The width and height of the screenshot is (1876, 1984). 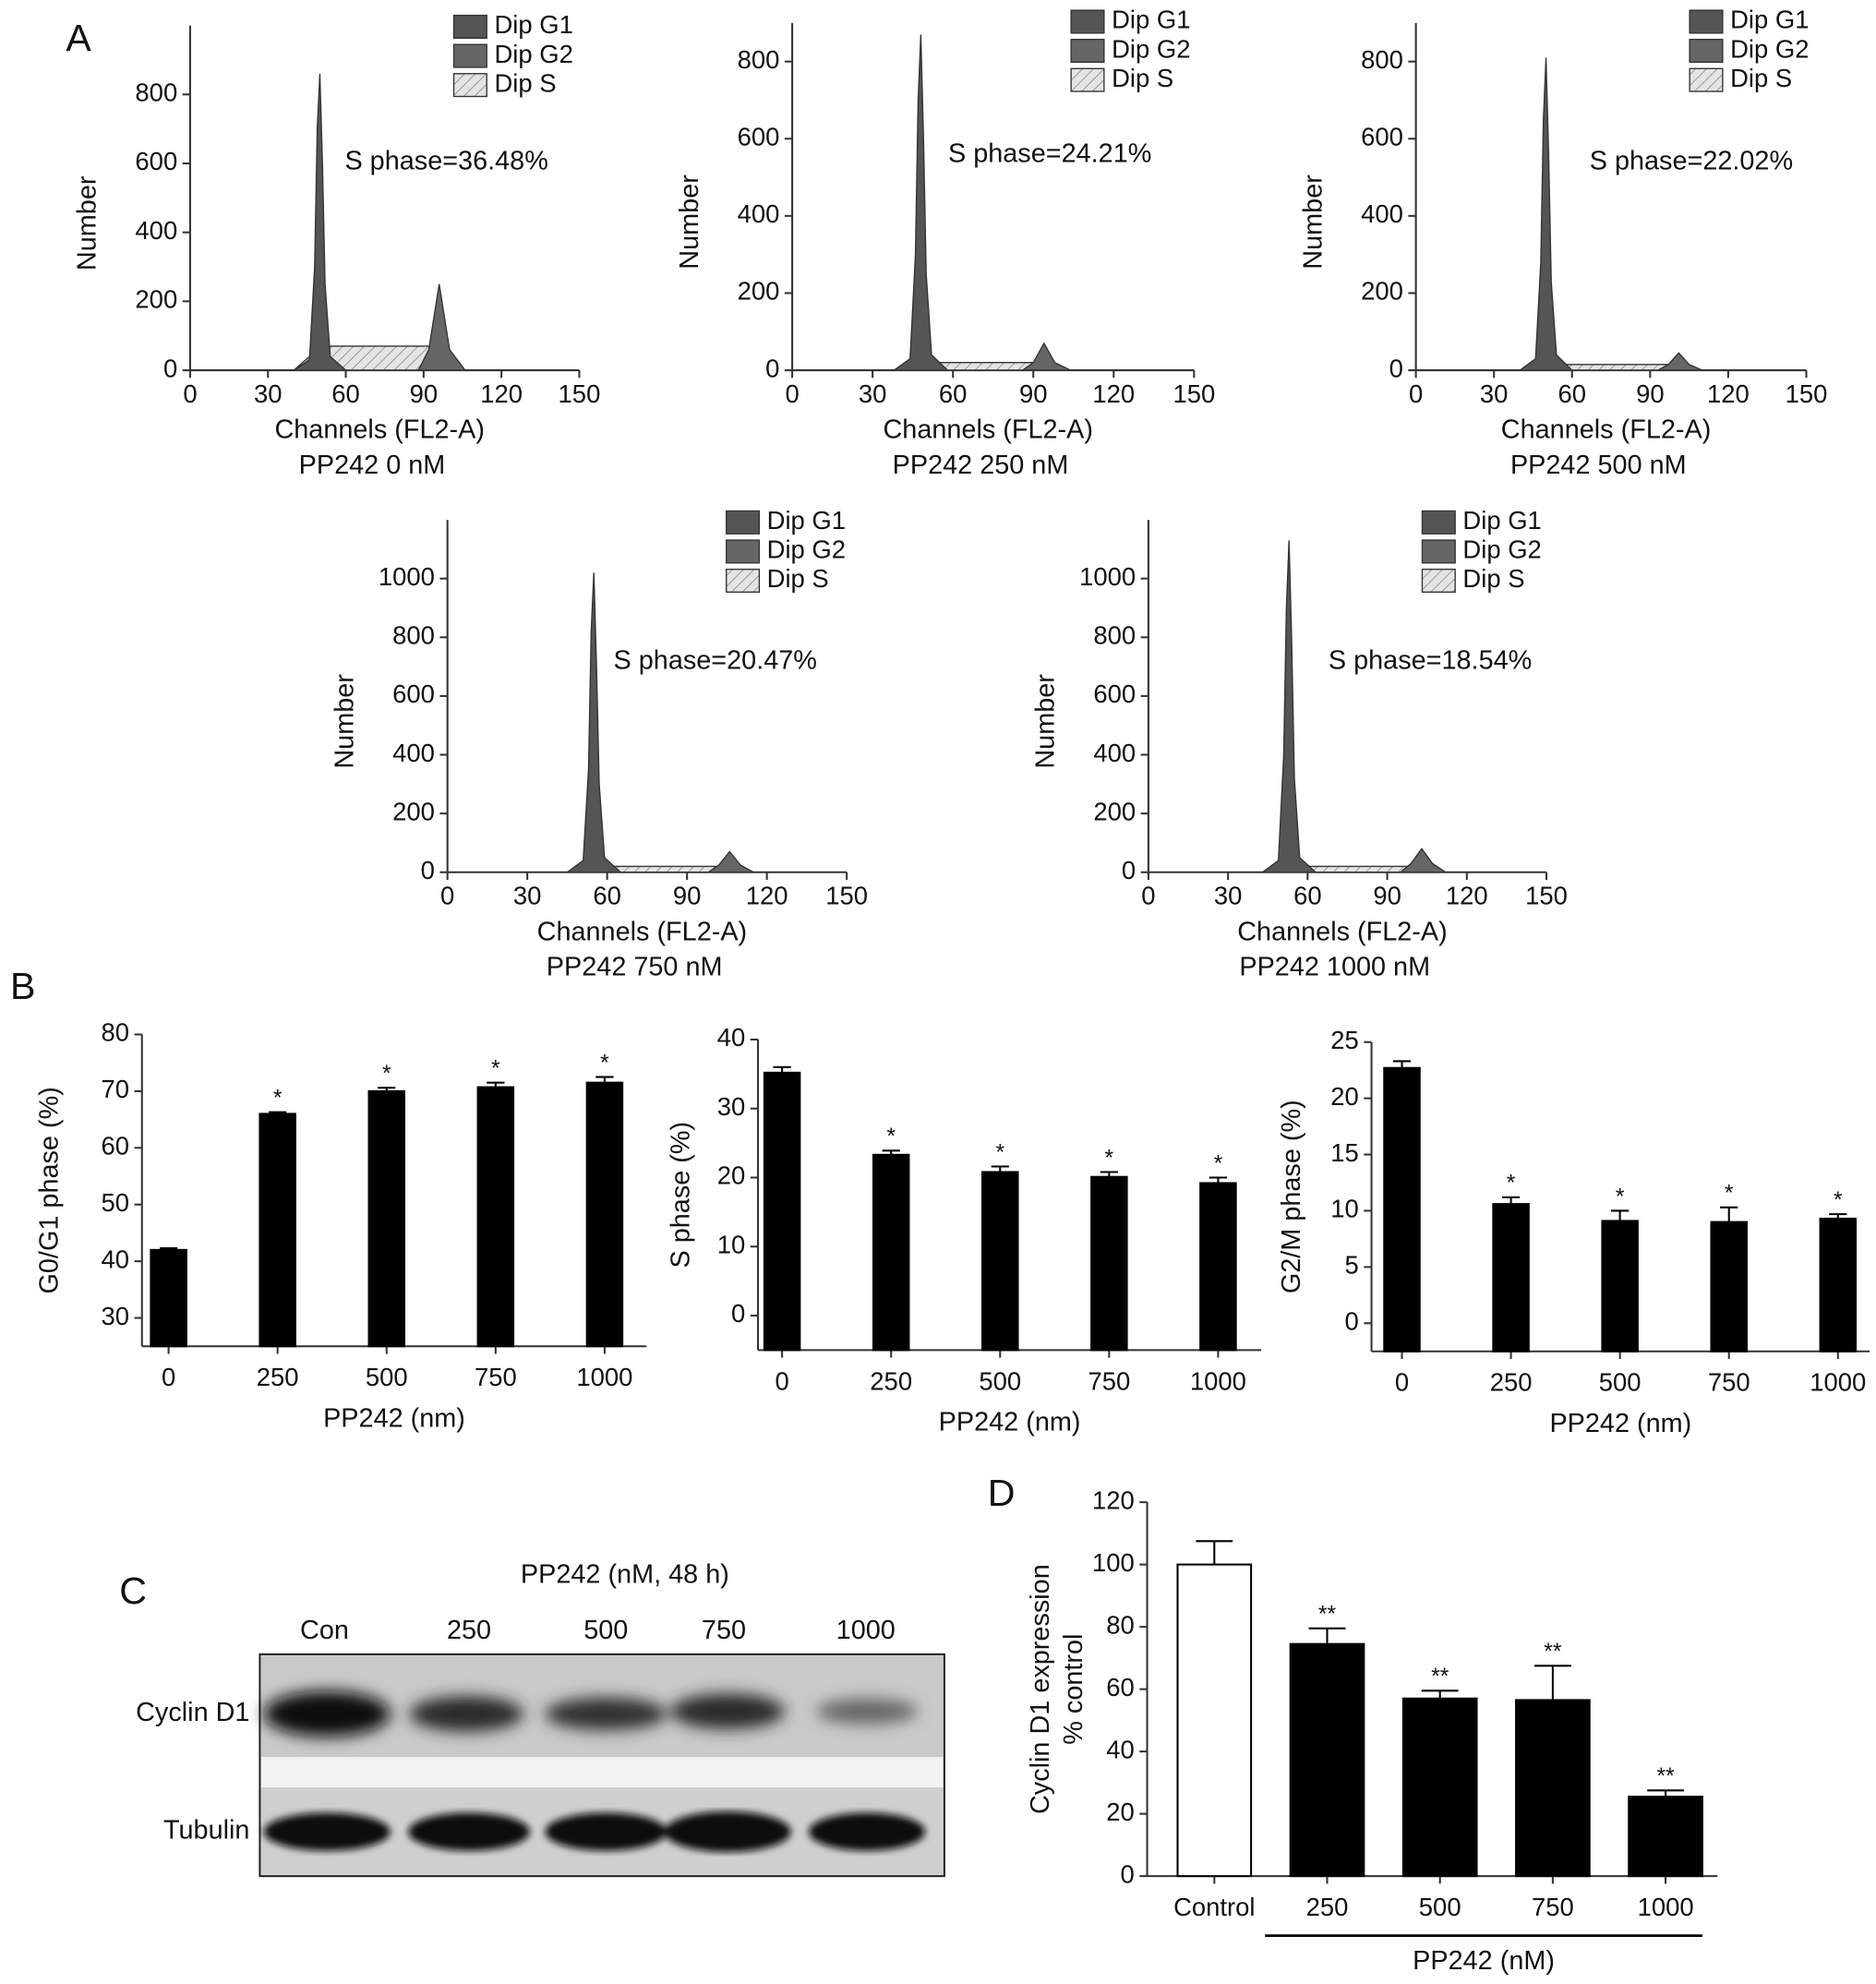 I want to click on x-tick-label: 500, so click(x=387, y=1377).